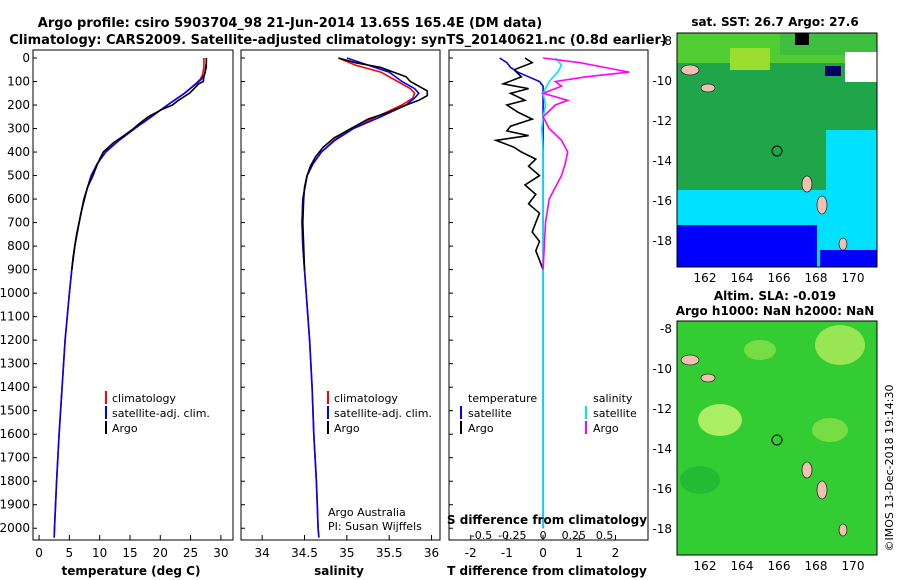  Describe the element at coordinates (15, 340) in the screenshot. I see `depth-tick-label: 1200` at that location.